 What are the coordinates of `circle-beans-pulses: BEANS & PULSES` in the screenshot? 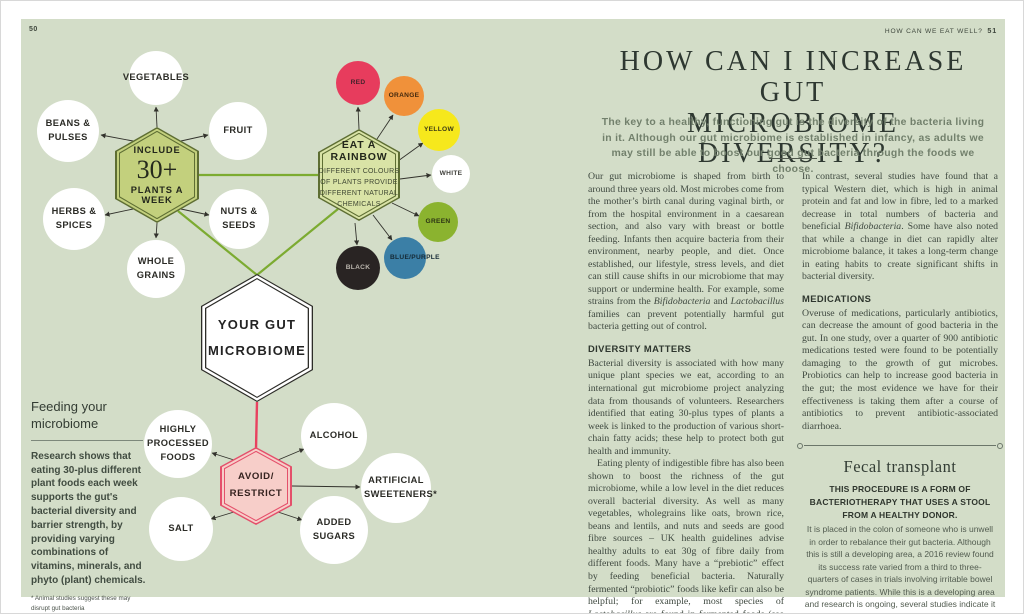 It's located at (68, 131).